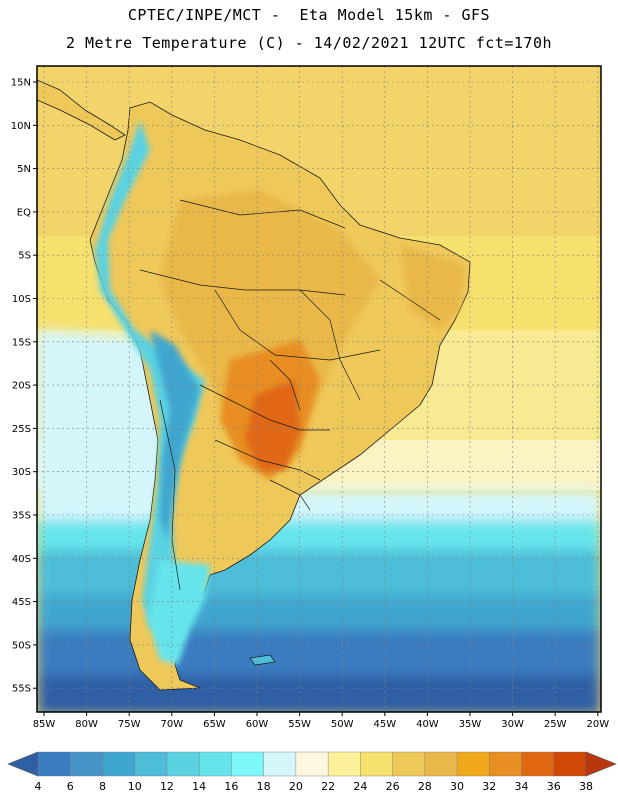 Image resolution: width=618 pixels, height=800 pixels. Describe the element at coordinates (129, 724) in the screenshot. I see `lon-tick-label: 75W` at that location.